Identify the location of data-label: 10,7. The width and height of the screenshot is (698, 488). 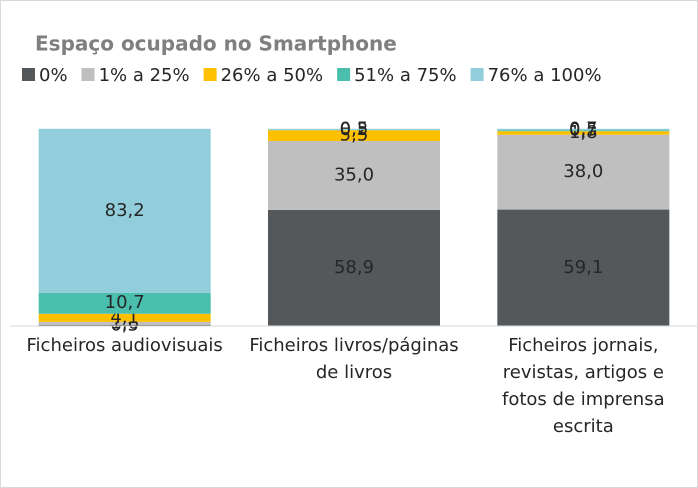
(125, 302).